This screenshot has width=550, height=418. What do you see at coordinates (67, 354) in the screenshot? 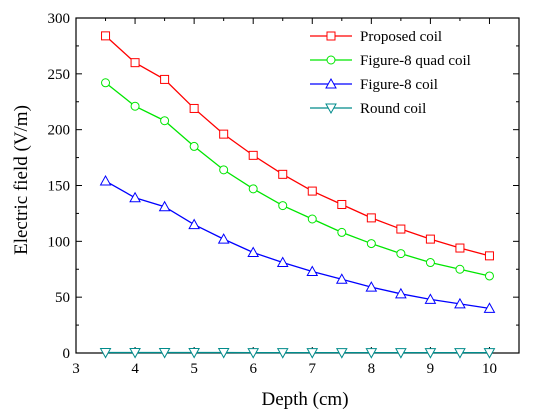
I see `y-tick-label: 0` at bounding box center [67, 354].